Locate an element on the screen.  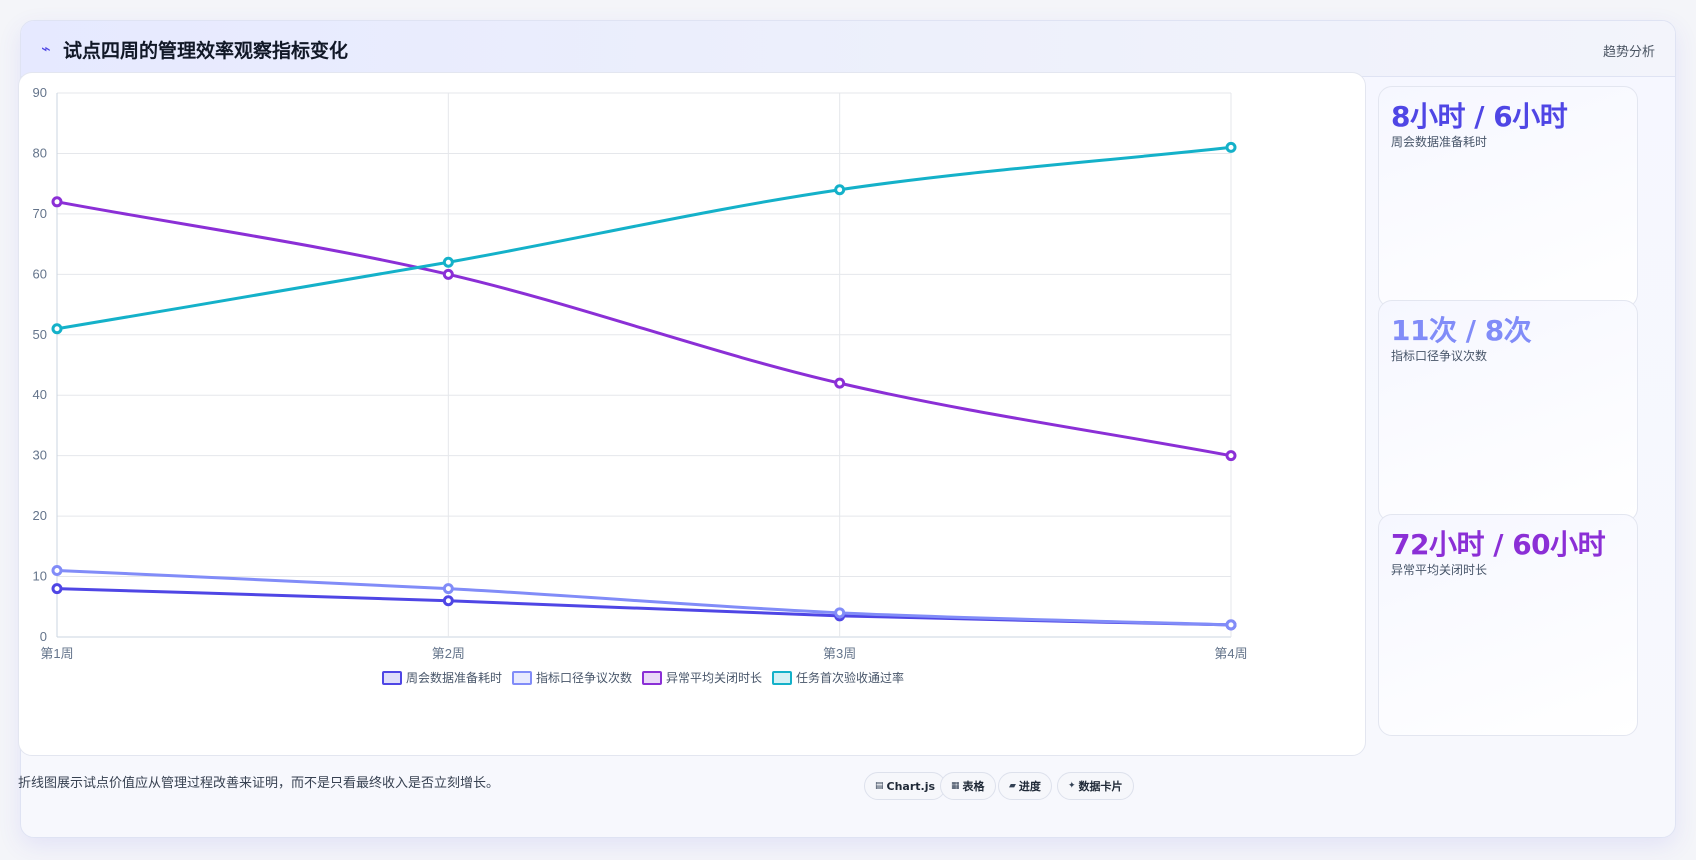
progress-icon: ▰ is located at coordinates (1012, 786).